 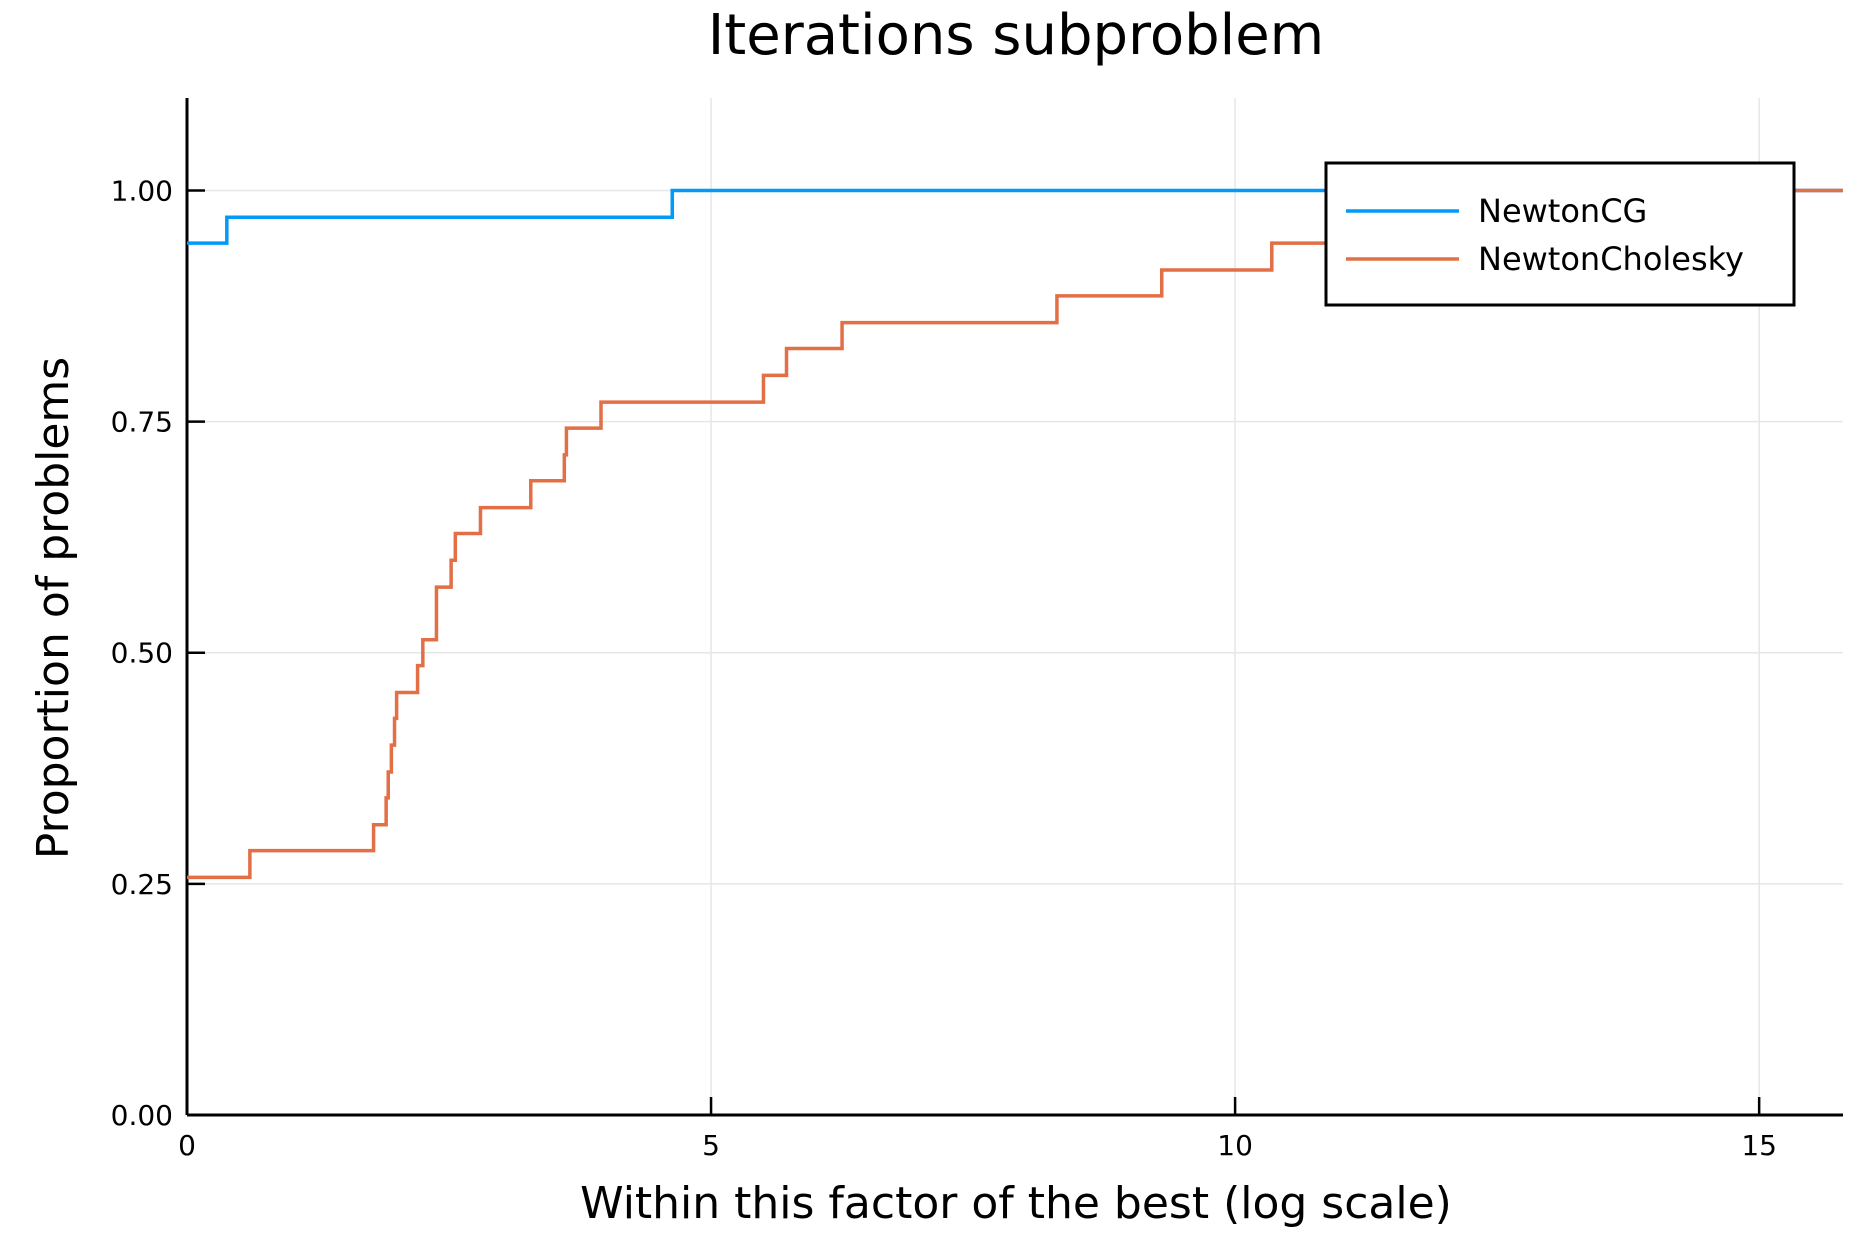 I want to click on legend: NewtonCG NewtonCholesky, so click(x=1560, y=234).